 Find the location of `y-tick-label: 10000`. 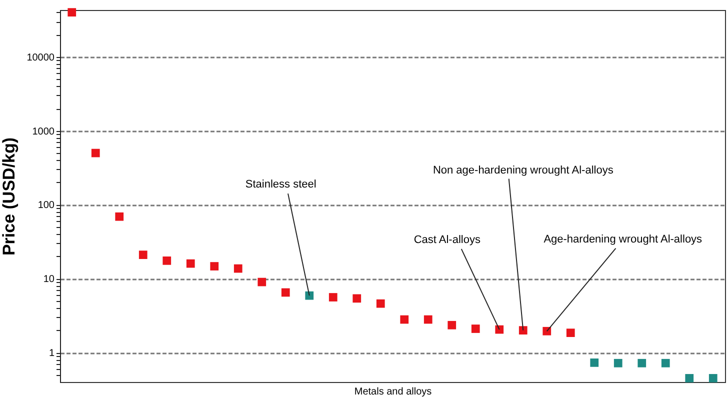

y-tick-label: 10000 is located at coordinates (40, 58).